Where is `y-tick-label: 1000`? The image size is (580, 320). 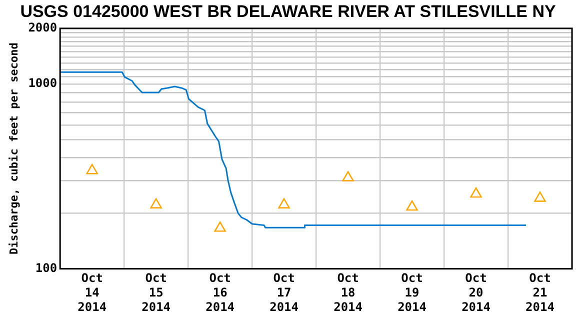
y-tick-label: 1000 is located at coordinates (43, 83).